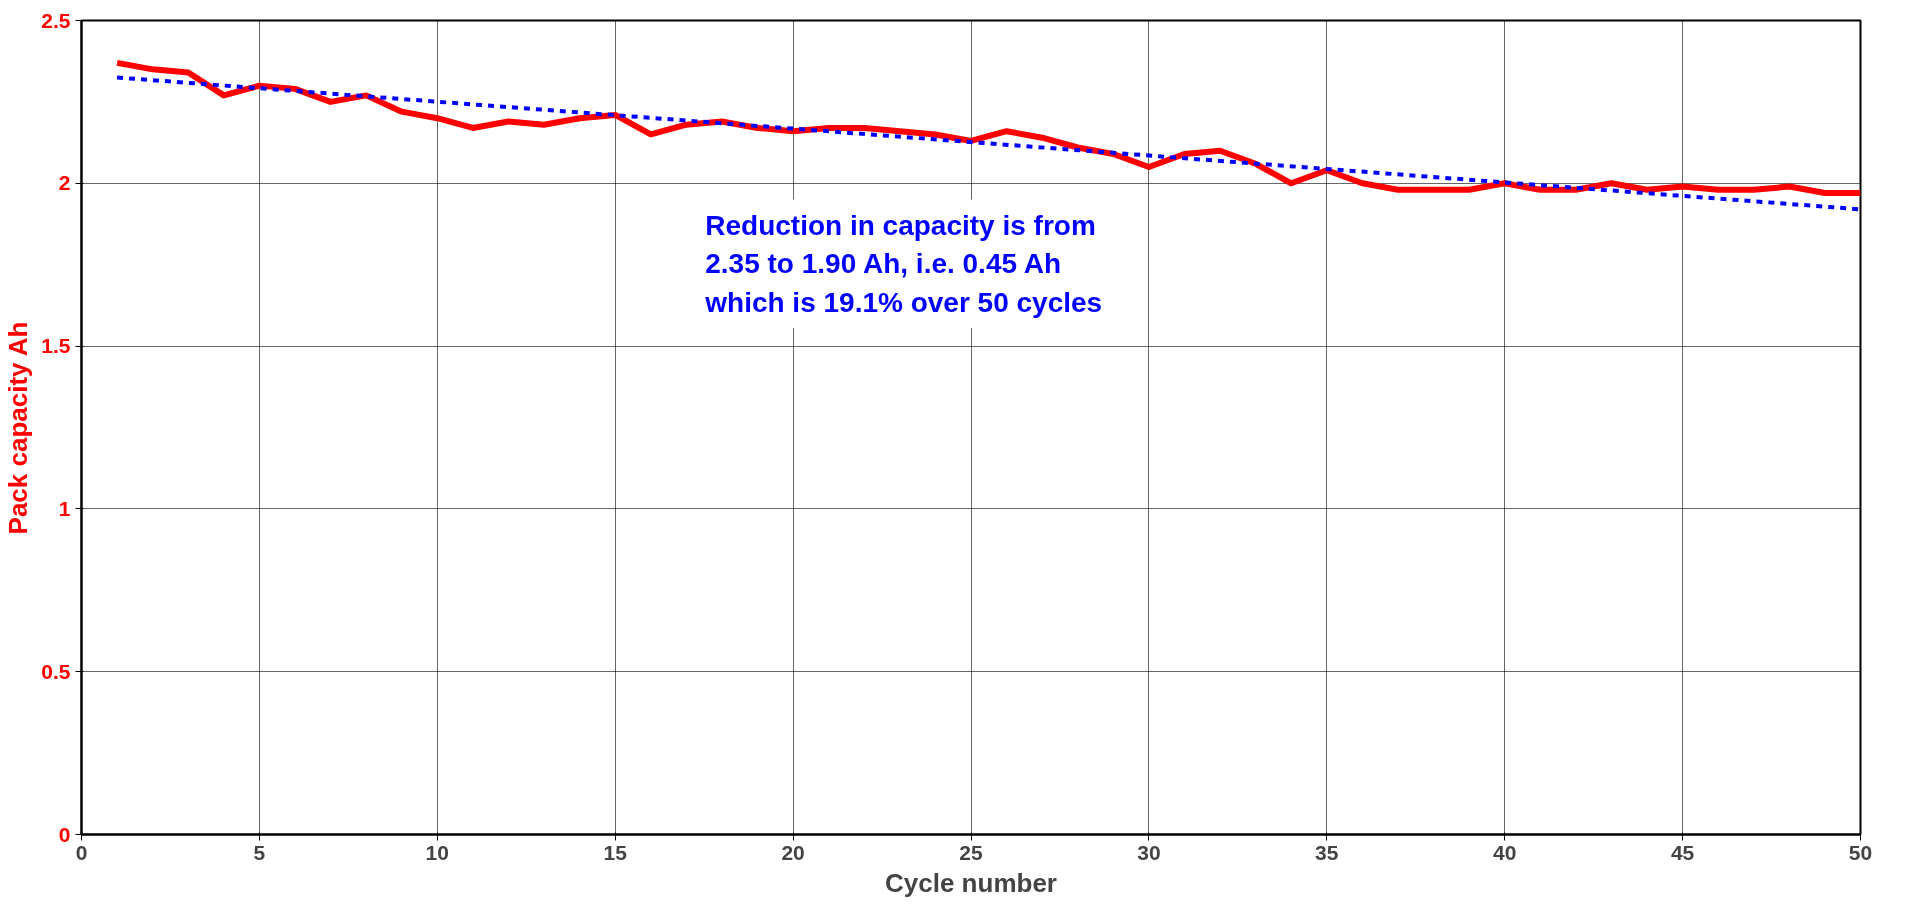  What do you see at coordinates (56, 346) in the screenshot?
I see `y-tick-label: 1.5` at bounding box center [56, 346].